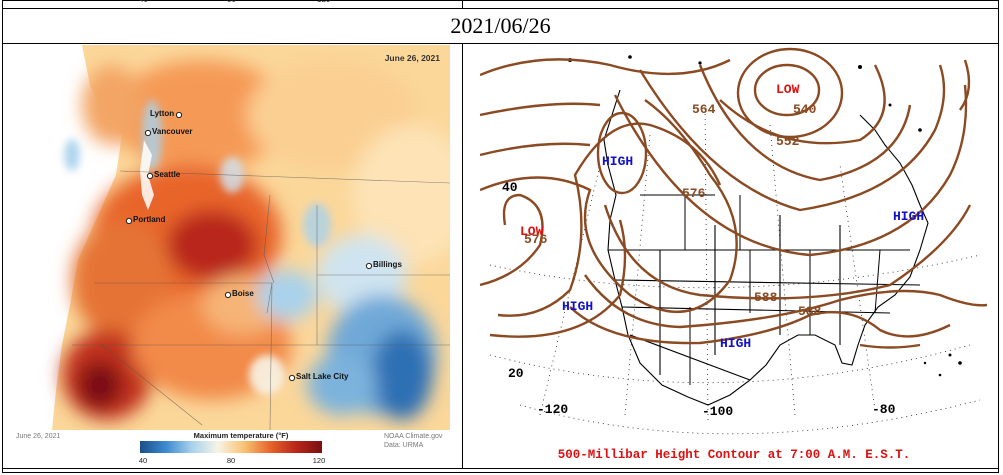 The image size is (1003, 475). Describe the element at coordinates (462, 4) in the screenshot. I see `strip-divider` at that location.